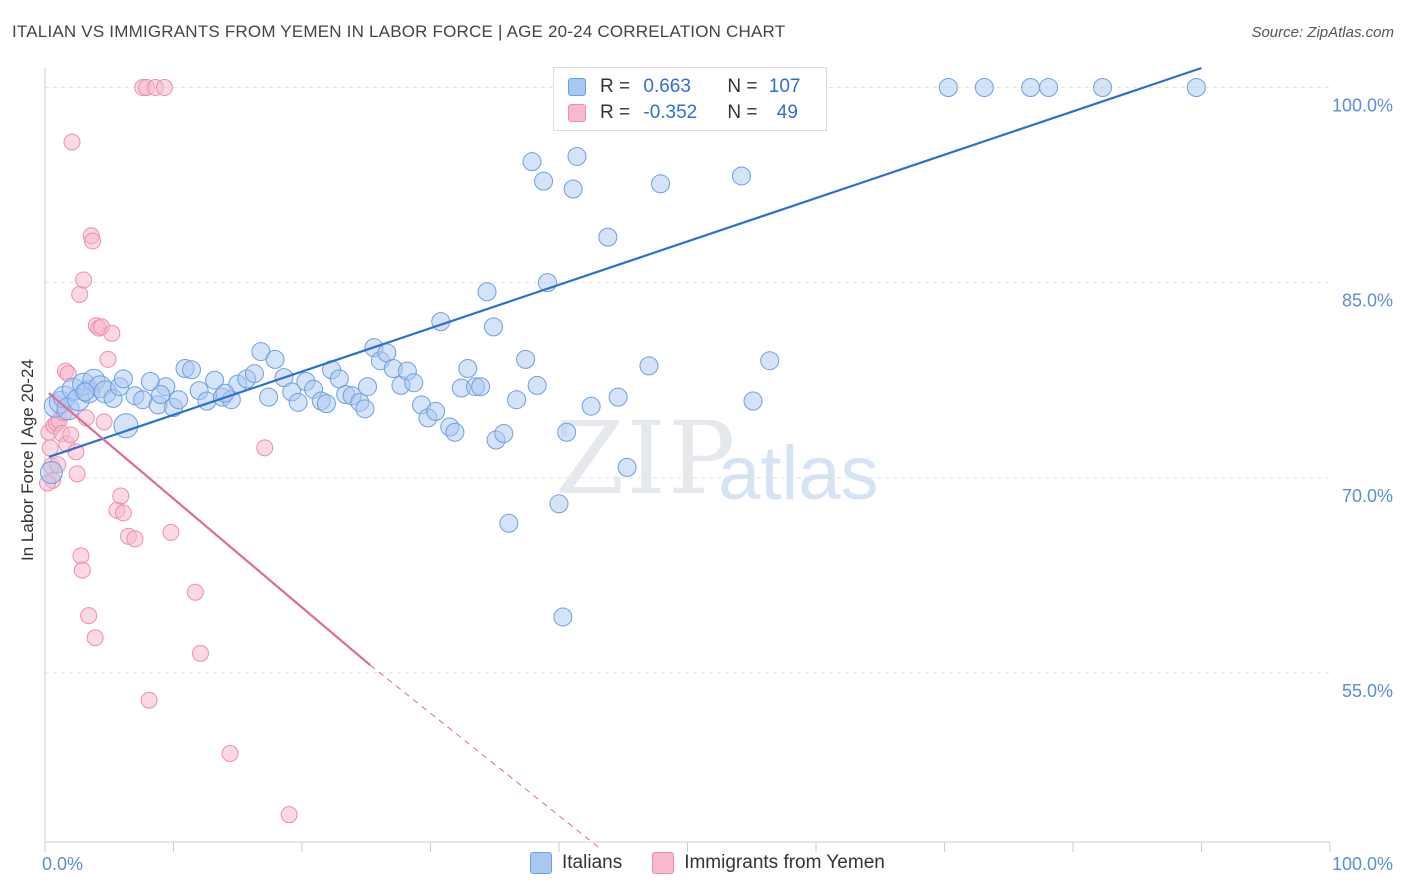 This screenshot has width=1406, height=892. What do you see at coordinates (784, 862) in the screenshot?
I see `legend-label-yemen: Immigrants from Yemen` at bounding box center [784, 862].